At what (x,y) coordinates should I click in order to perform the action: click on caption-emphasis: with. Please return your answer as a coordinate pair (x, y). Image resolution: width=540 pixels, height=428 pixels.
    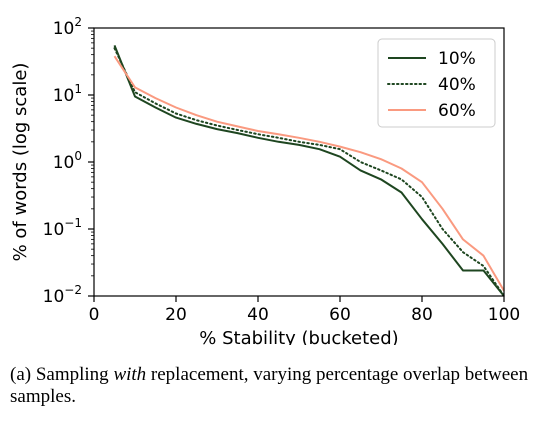
    Looking at the image, I should click on (130, 374).